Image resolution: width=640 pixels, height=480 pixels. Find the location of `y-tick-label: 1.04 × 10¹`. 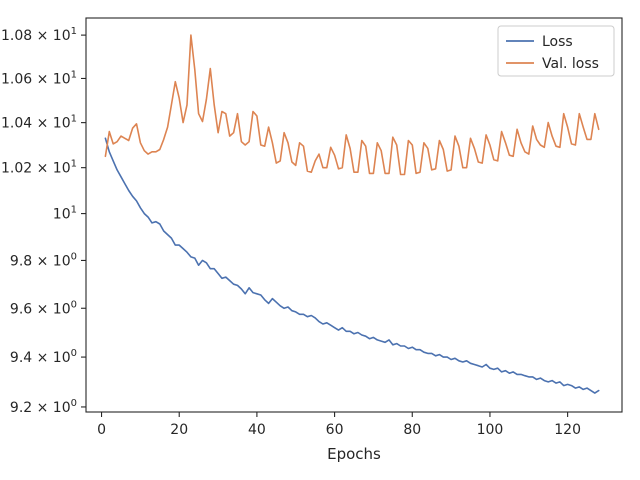

y-tick-label: 1.04 × 10¹ is located at coordinates (39, 123).